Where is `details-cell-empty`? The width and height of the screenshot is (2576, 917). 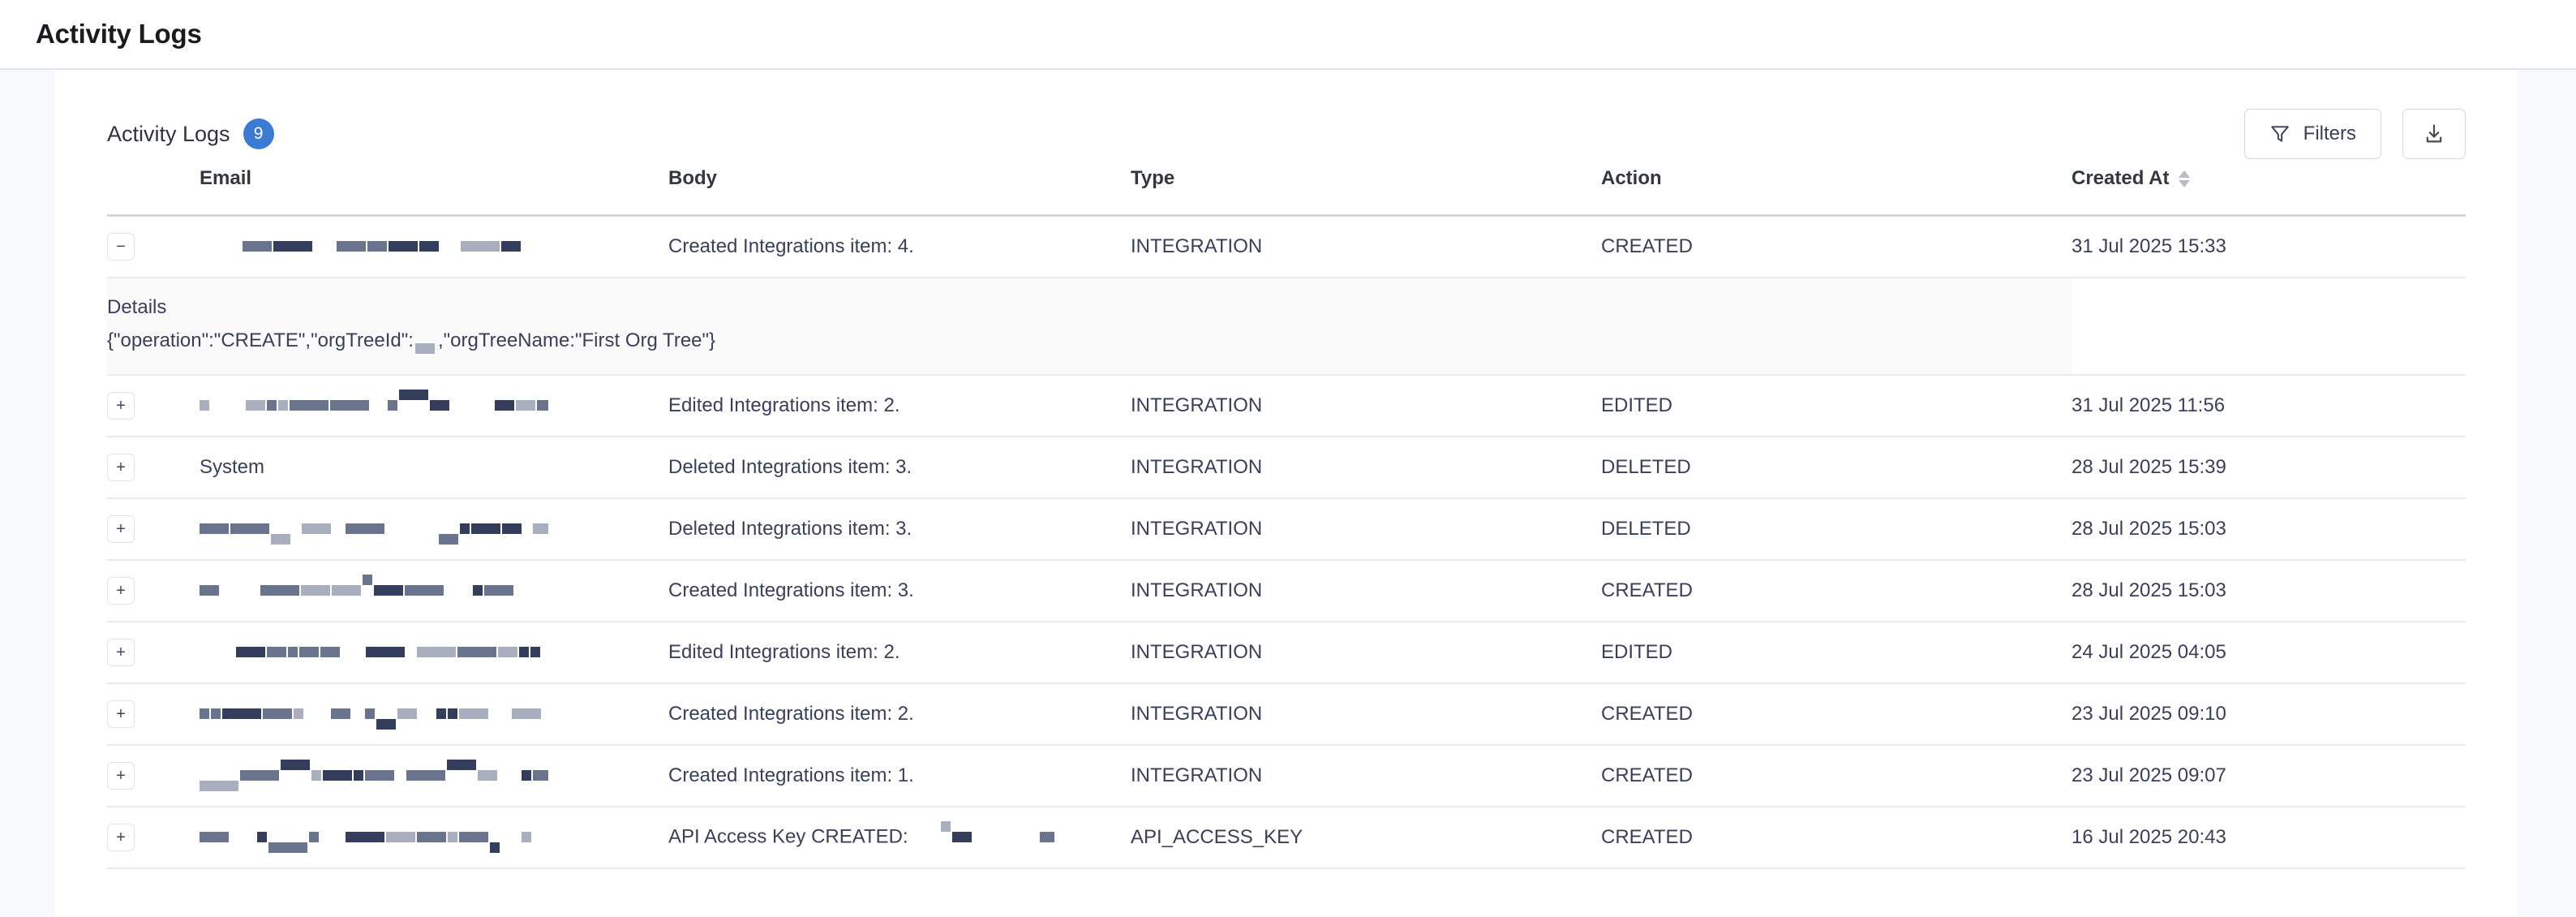 details-cell-empty is located at coordinates (2269, 326).